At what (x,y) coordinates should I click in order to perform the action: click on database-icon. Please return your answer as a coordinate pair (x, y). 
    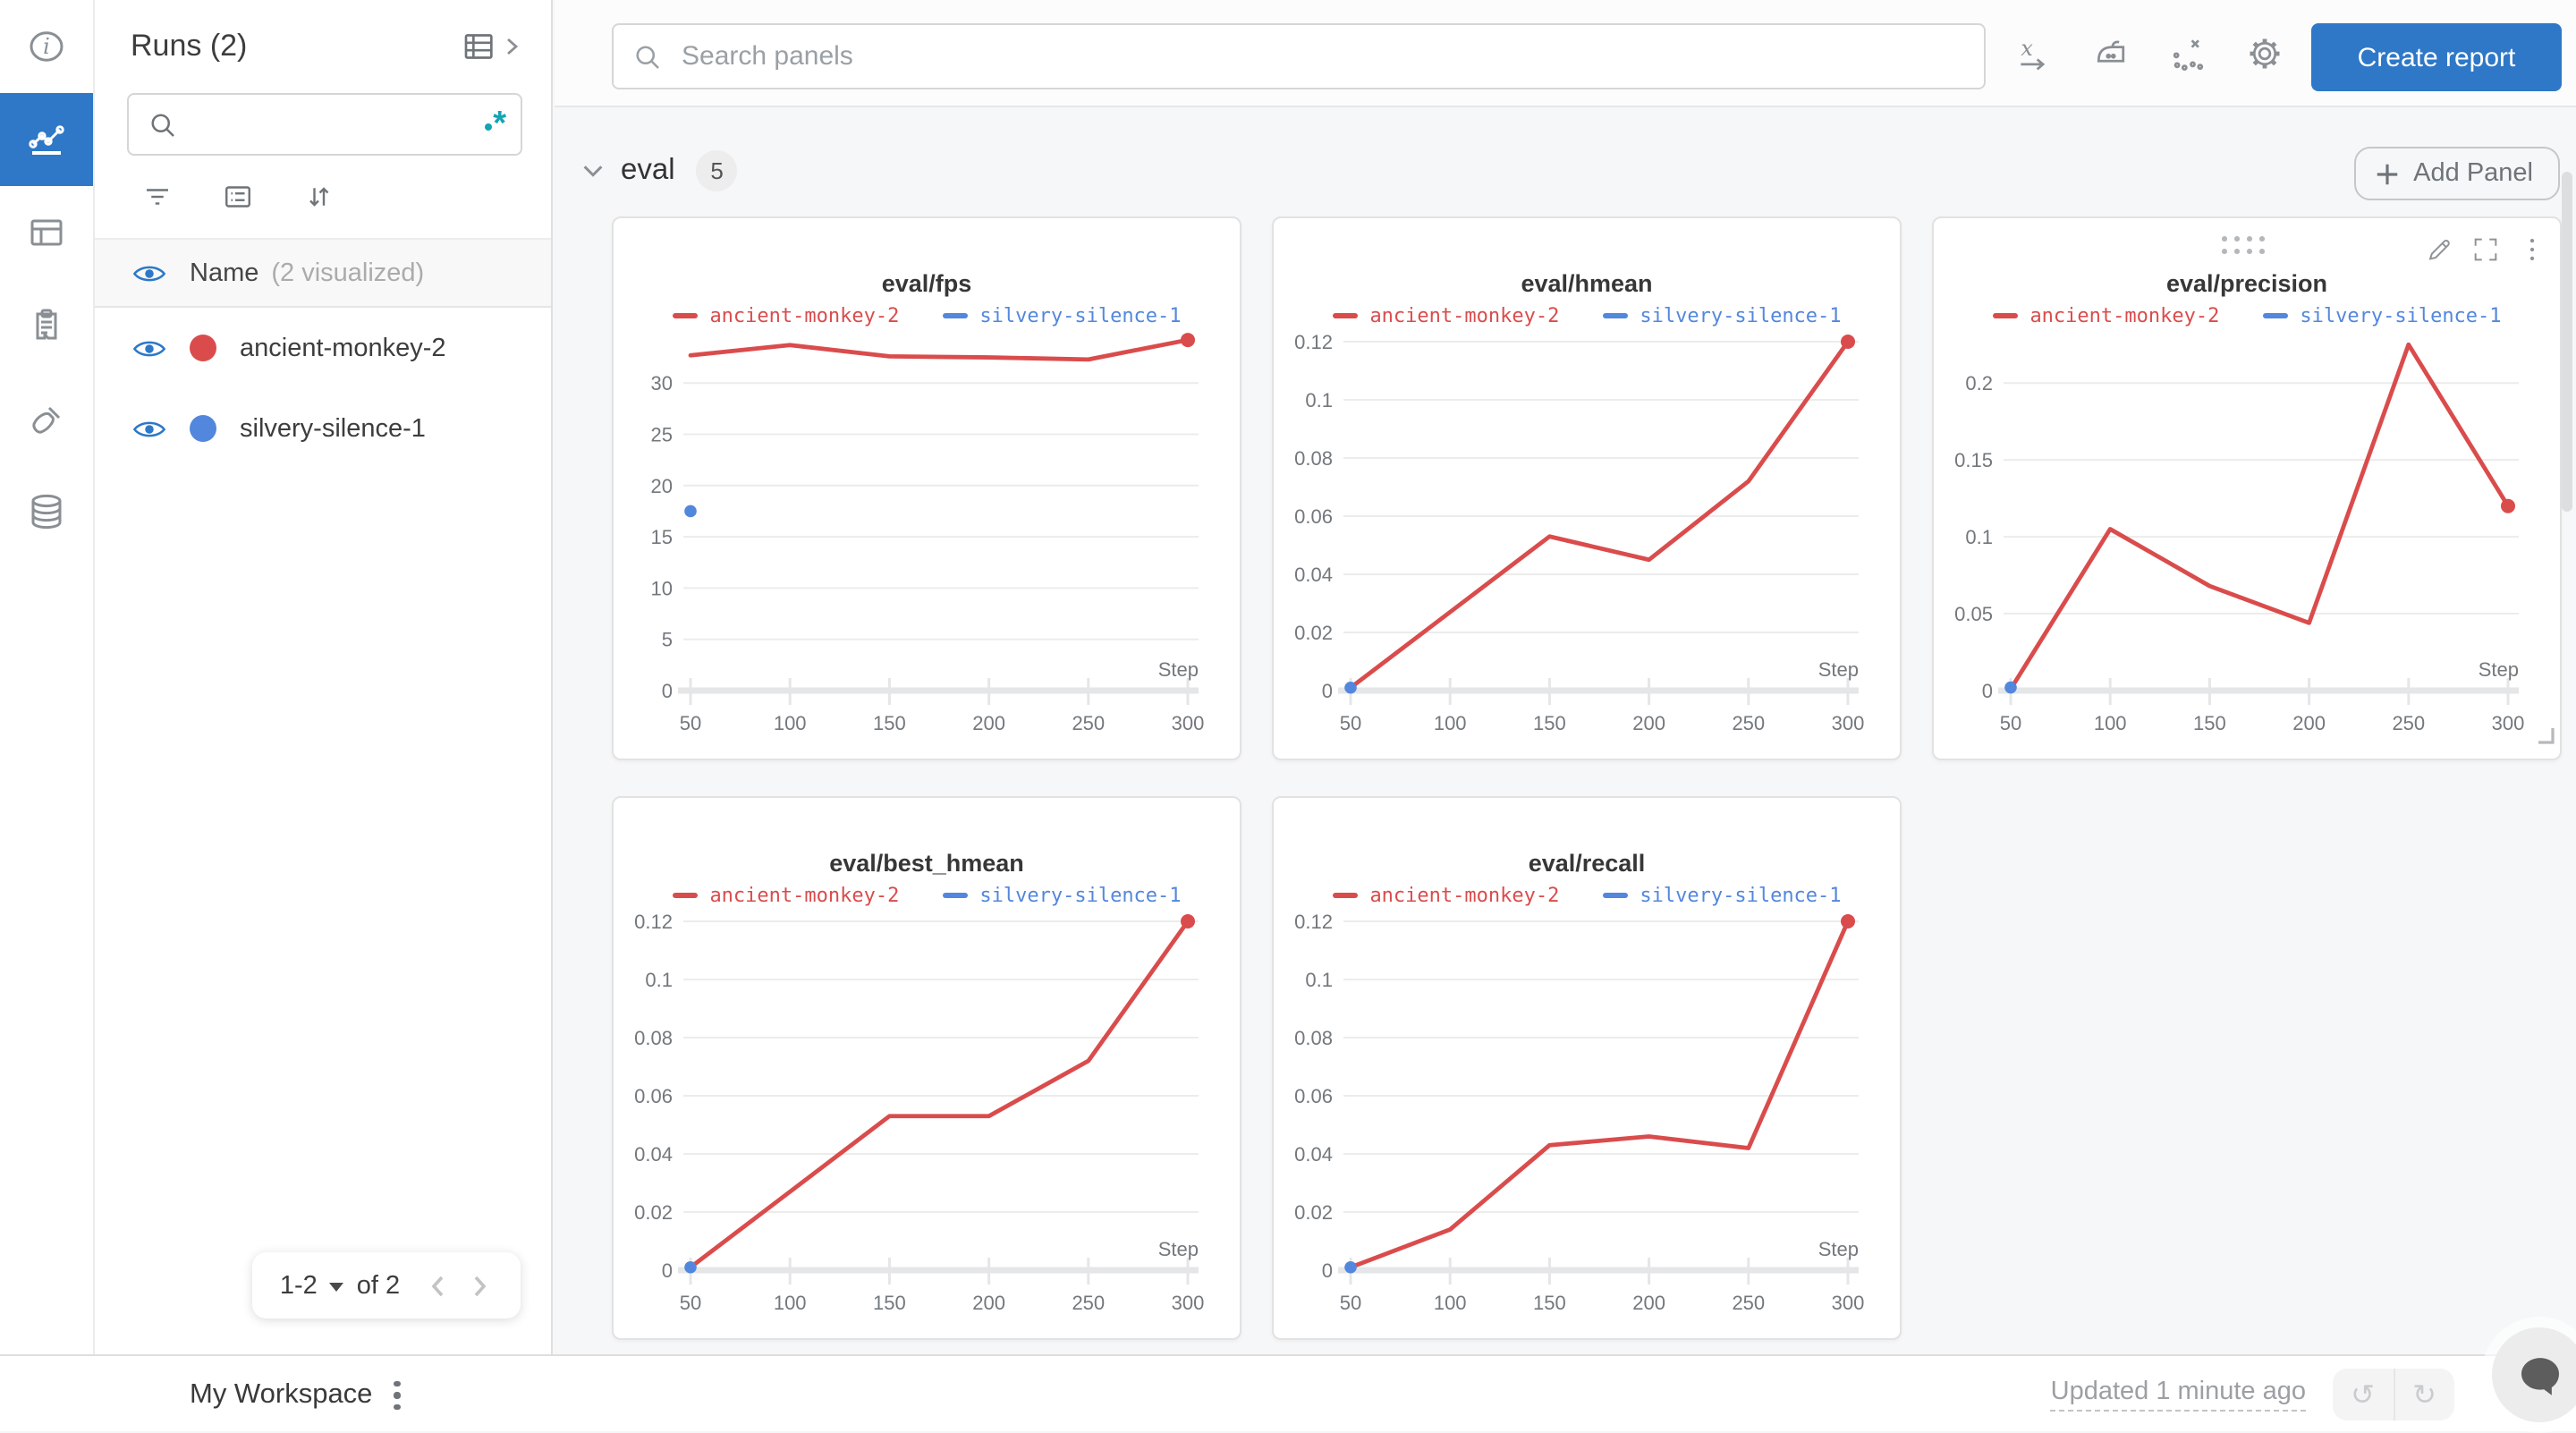
    Looking at the image, I should click on (46, 512).